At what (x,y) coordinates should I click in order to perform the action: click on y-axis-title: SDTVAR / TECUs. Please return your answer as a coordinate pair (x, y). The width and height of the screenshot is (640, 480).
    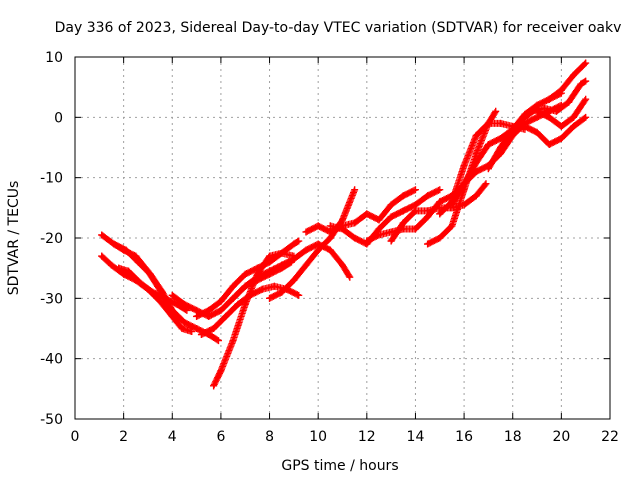
    Looking at the image, I should click on (14, 238).